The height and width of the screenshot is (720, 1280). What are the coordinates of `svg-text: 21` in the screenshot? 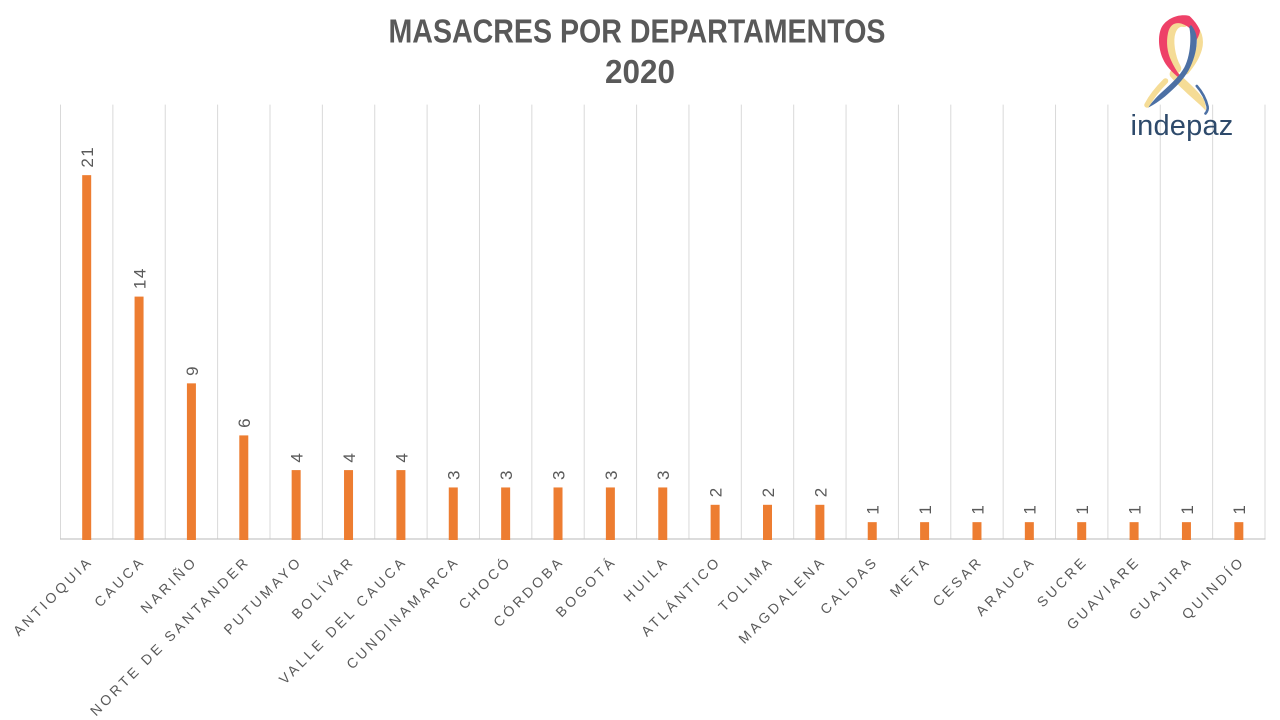 It's located at (87, 157).